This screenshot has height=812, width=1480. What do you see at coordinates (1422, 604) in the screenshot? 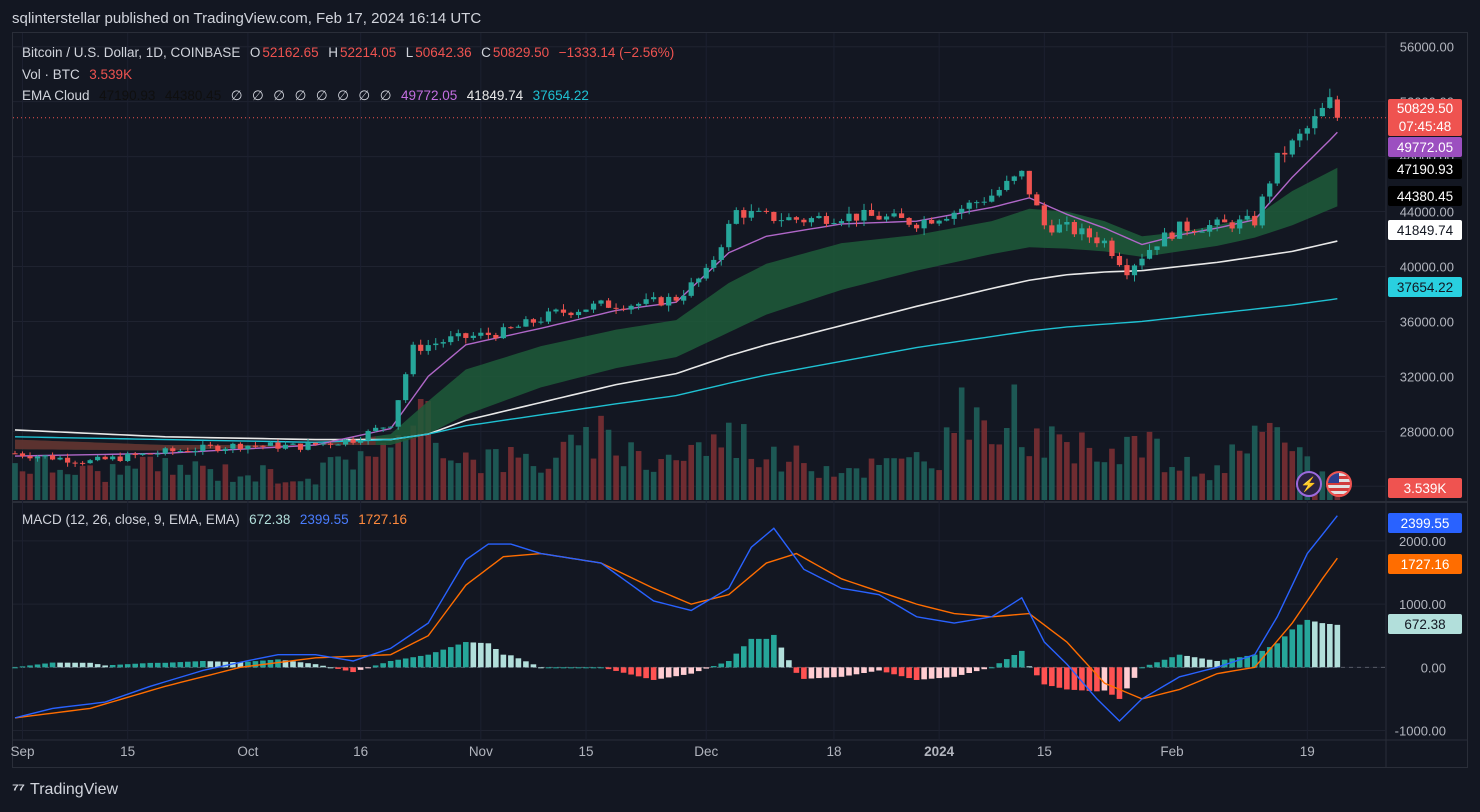
I see `macd-tick-label: 1000.00` at bounding box center [1422, 604].